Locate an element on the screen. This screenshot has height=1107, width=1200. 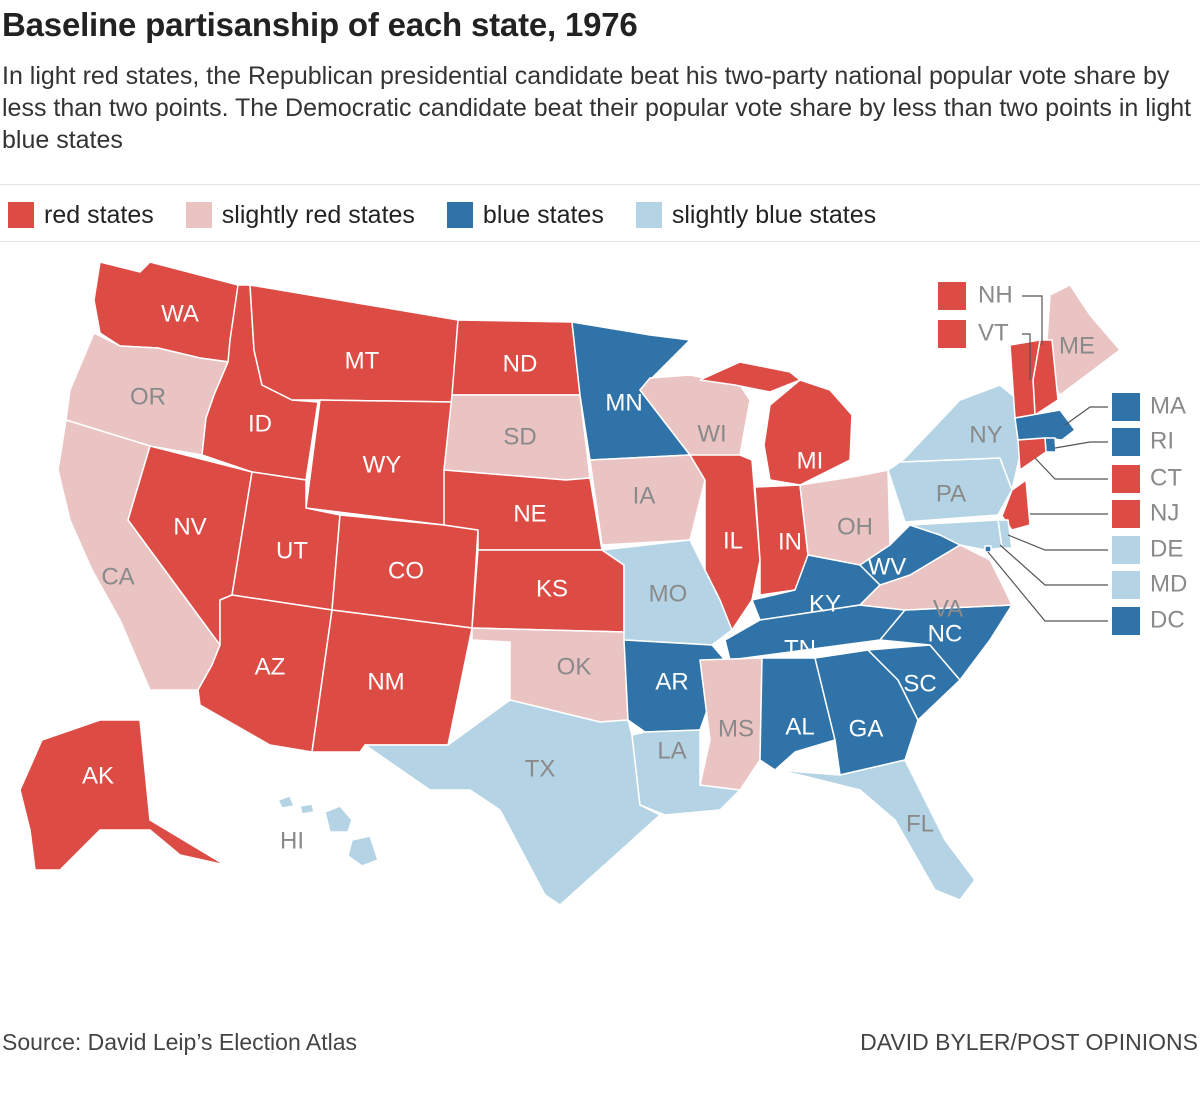
state-label-la: LA is located at coordinates (671, 750).